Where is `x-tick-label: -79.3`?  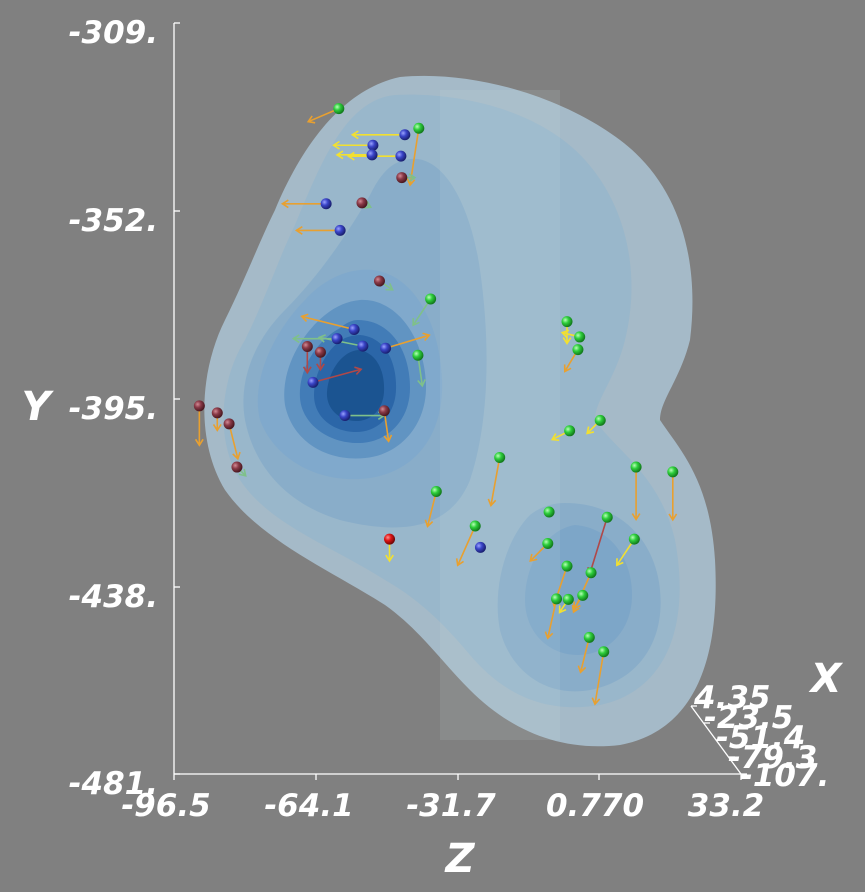
x-tick-label: -79.3 is located at coordinates (772, 758).